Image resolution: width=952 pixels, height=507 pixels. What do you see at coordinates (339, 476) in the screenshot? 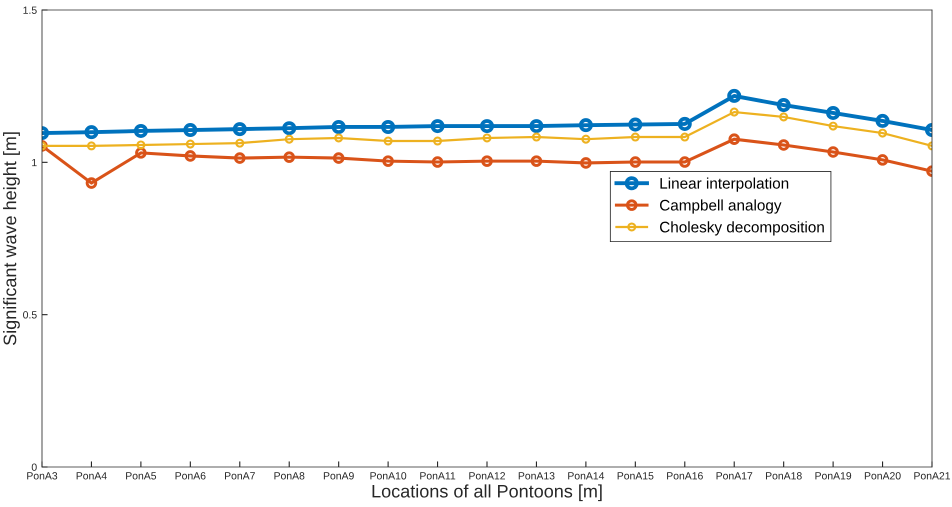
I see `x-tick-label: PonA9` at bounding box center [339, 476].